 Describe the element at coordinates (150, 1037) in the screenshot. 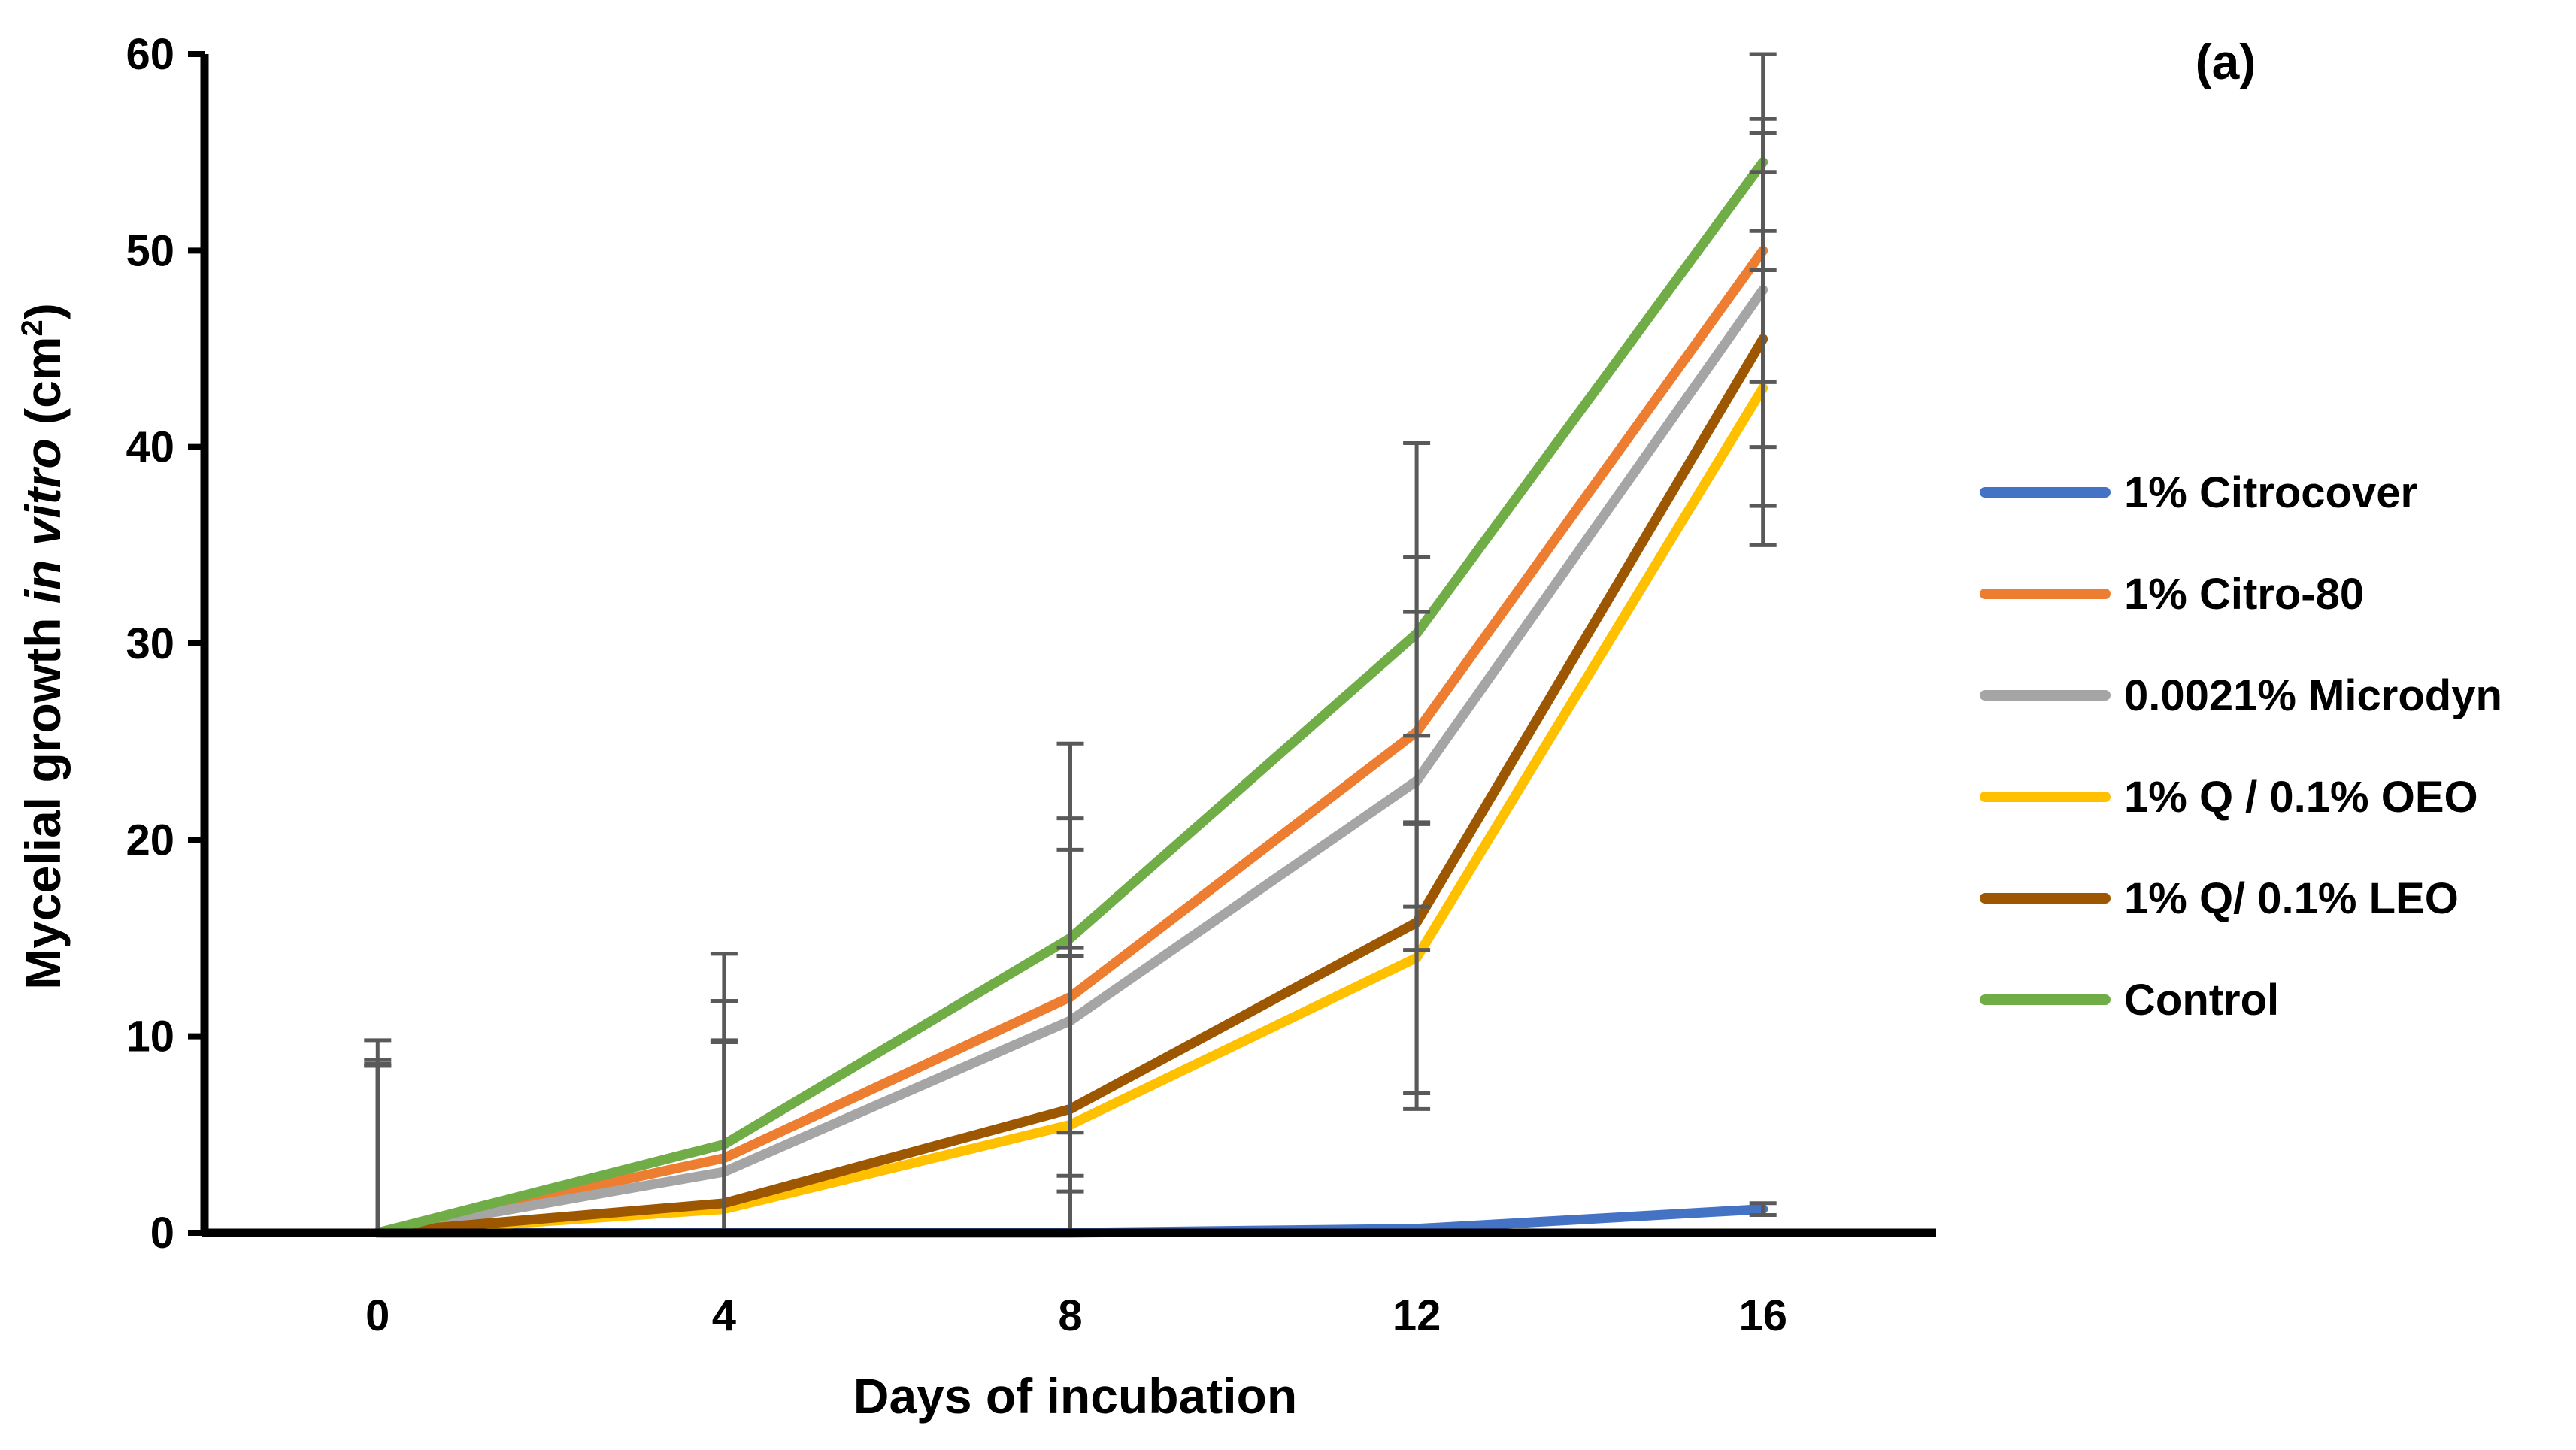

I see `y-tick-label-10: 10` at that location.